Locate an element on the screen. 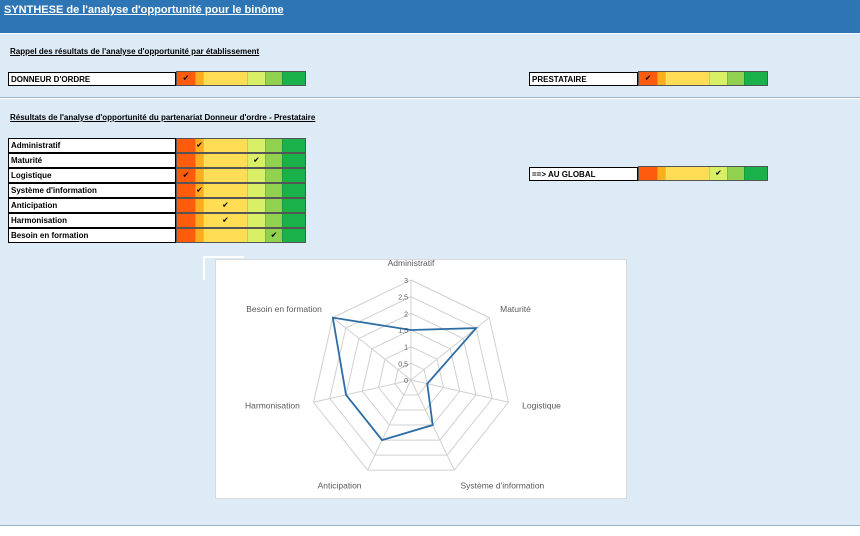 The width and height of the screenshot is (860, 536). radar-tick-label: 2,5 is located at coordinates (403, 298).